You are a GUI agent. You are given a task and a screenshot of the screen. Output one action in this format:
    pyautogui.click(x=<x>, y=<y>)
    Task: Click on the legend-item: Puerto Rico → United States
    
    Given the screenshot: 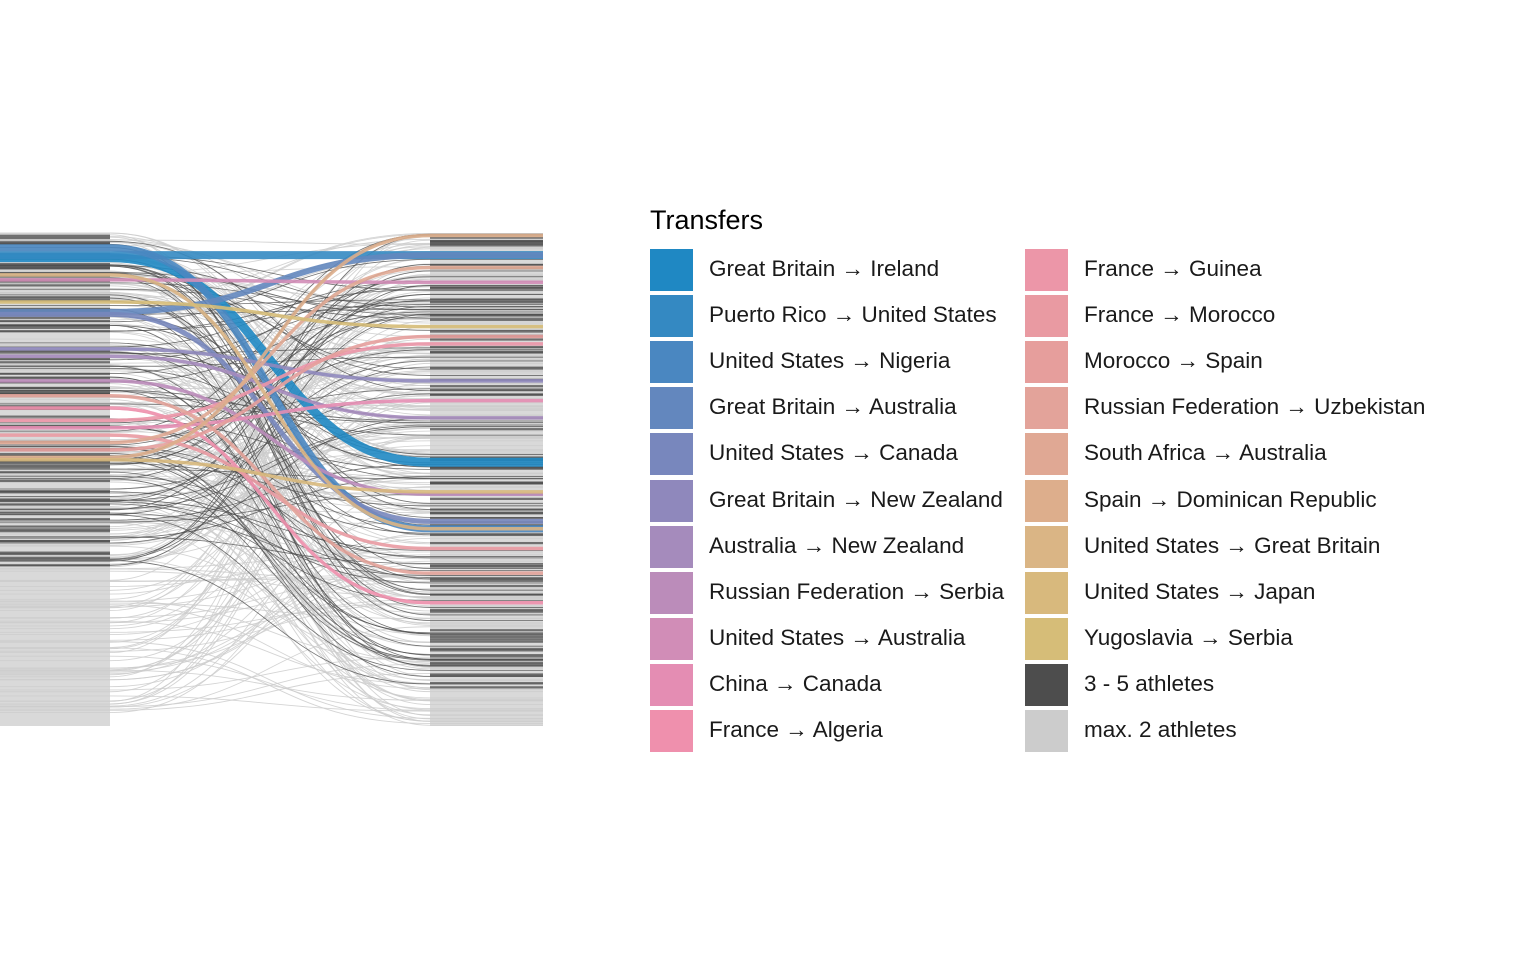 What is the action you would take?
    pyautogui.click(x=840, y=316)
    